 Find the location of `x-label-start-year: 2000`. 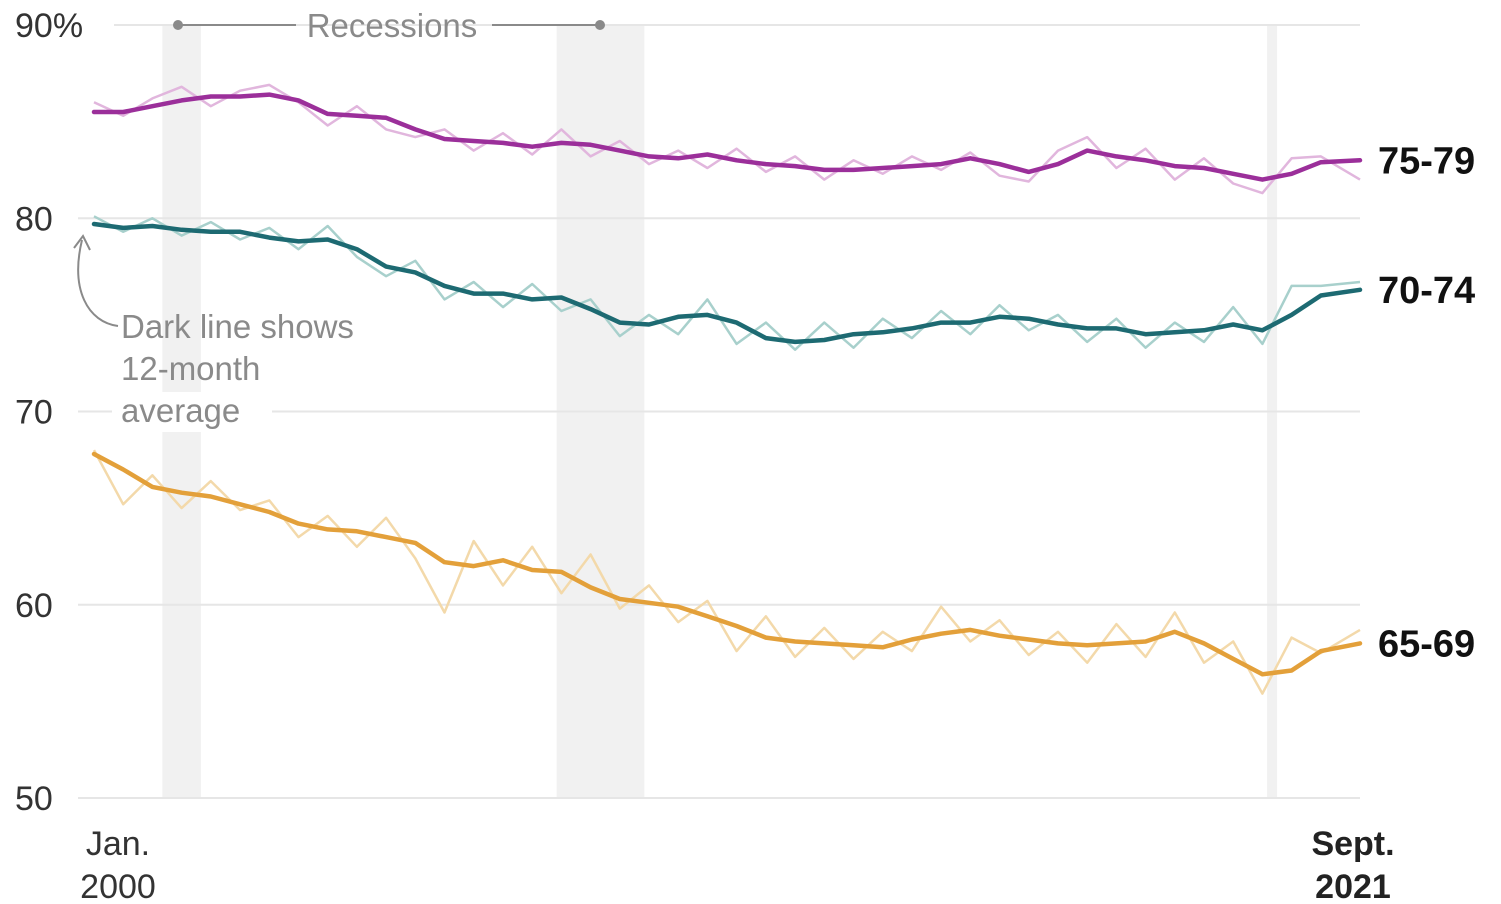

x-label-start-year: 2000 is located at coordinates (118, 886).